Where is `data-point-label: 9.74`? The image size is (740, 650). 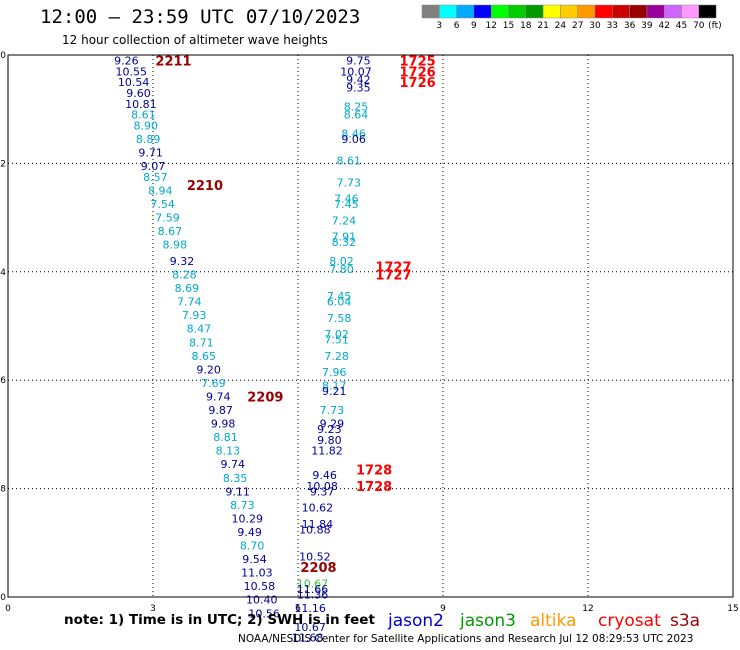
data-point-label: 9.74 is located at coordinates (233, 464).